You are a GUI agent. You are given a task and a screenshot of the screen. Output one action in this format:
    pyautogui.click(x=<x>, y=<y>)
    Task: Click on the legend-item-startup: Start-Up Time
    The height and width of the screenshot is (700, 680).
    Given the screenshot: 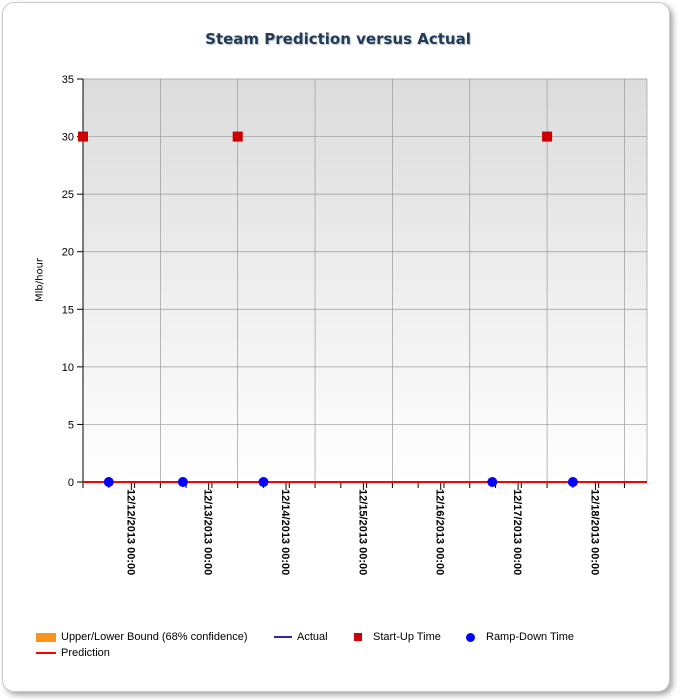 What is the action you would take?
    pyautogui.click(x=397, y=637)
    